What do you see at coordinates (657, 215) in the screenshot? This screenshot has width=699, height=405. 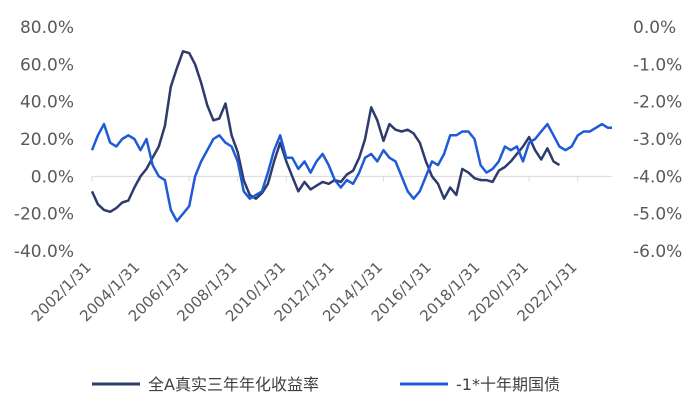 I see `right-y-tick-label: -5.0%` at bounding box center [657, 215].